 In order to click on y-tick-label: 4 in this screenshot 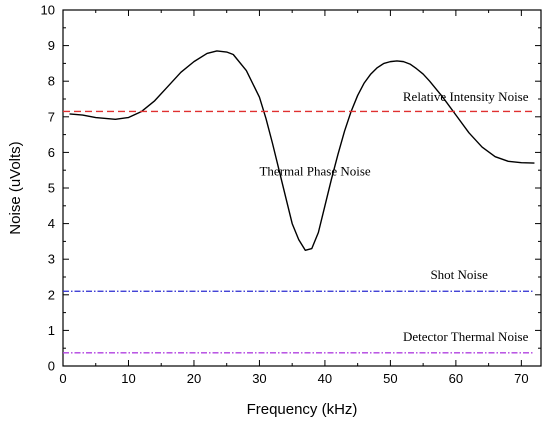, I will do `click(51, 223)`.